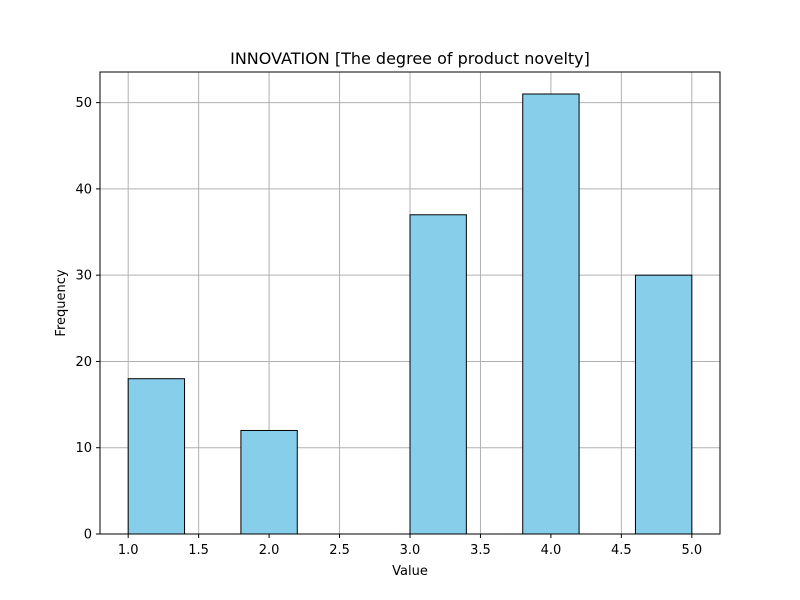 The height and width of the screenshot is (600, 800). What do you see at coordinates (83, 189) in the screenshot?
I see `y-tick-label: 40` at bounding box center [83, 189].